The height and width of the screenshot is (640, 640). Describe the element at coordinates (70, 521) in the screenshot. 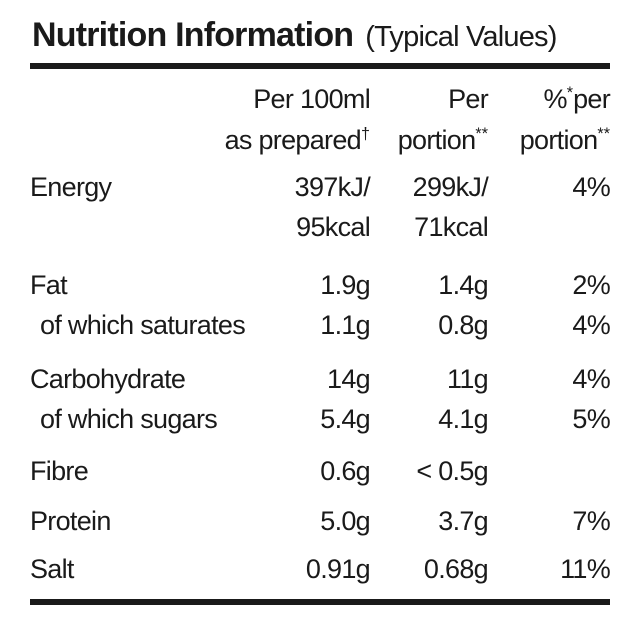

I see `nutrient-label: Protein` at that location.